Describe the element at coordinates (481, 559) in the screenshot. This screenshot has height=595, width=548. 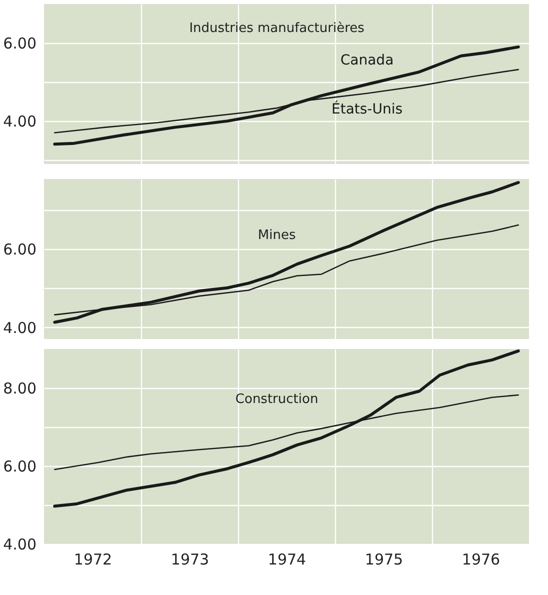
I see `x-tick-label: 1976` at that location.